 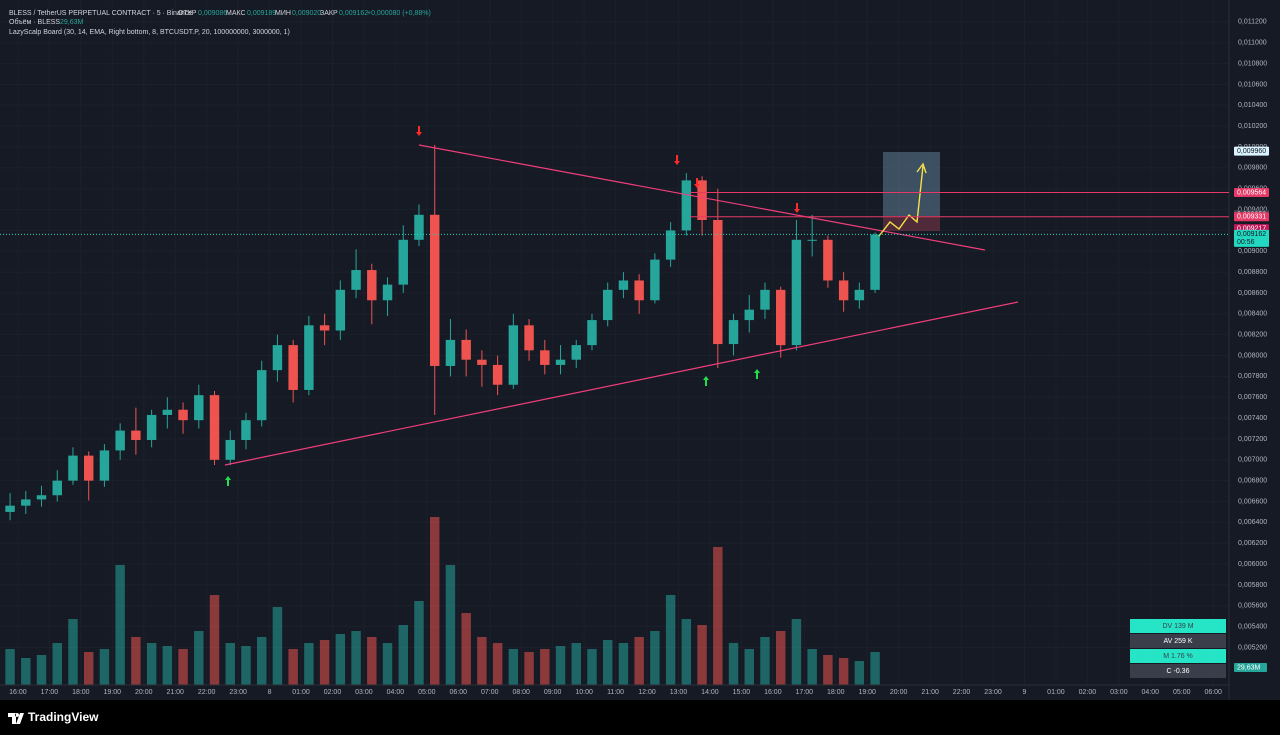 What do you see at coordinates (647, 692) in the screenshot?
I see `x-tick-label: 12:00` at bounding box center [647, 692].